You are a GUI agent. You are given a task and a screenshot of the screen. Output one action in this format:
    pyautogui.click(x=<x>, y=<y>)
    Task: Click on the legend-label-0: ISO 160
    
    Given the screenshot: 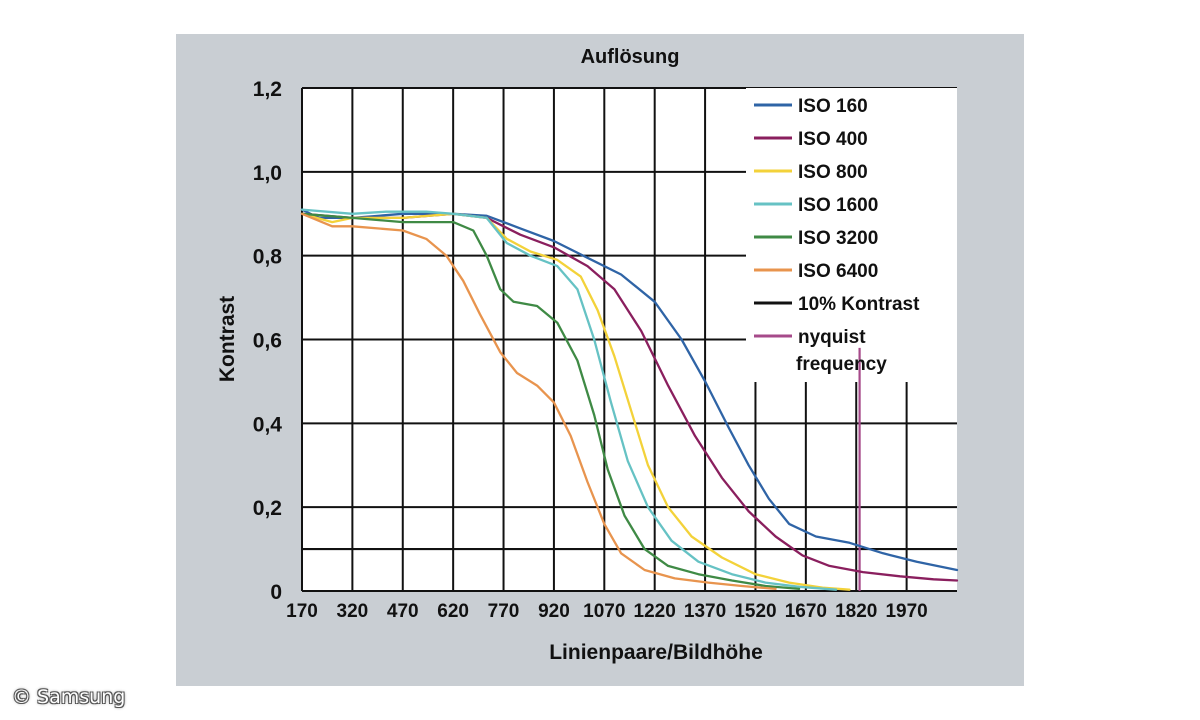 What is the action you would take?
    pyautogui.click(x=833, y=106)
    